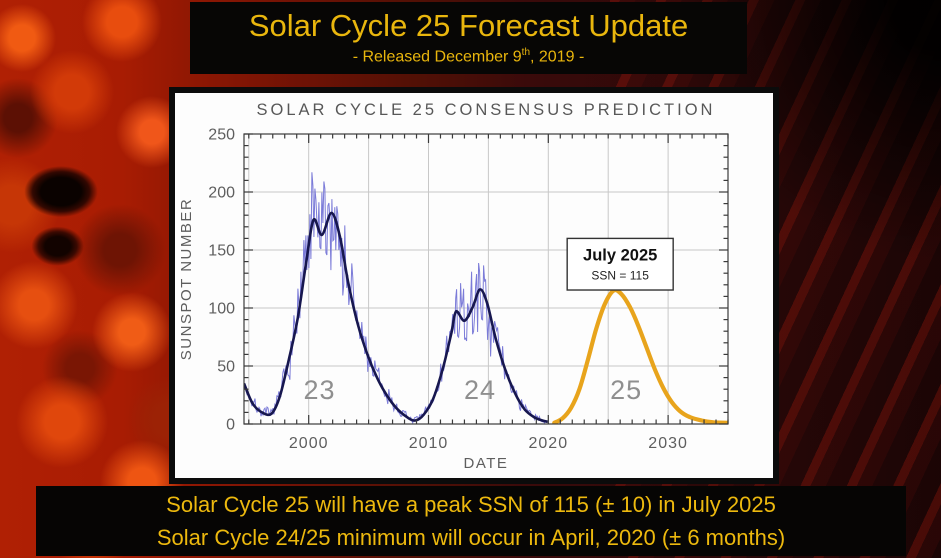 The image size is (941, 558). What do you see at coordinates (221, 135) in the screenshot?
I see `y-tick-label: 250` at bounding box center [221, 135].